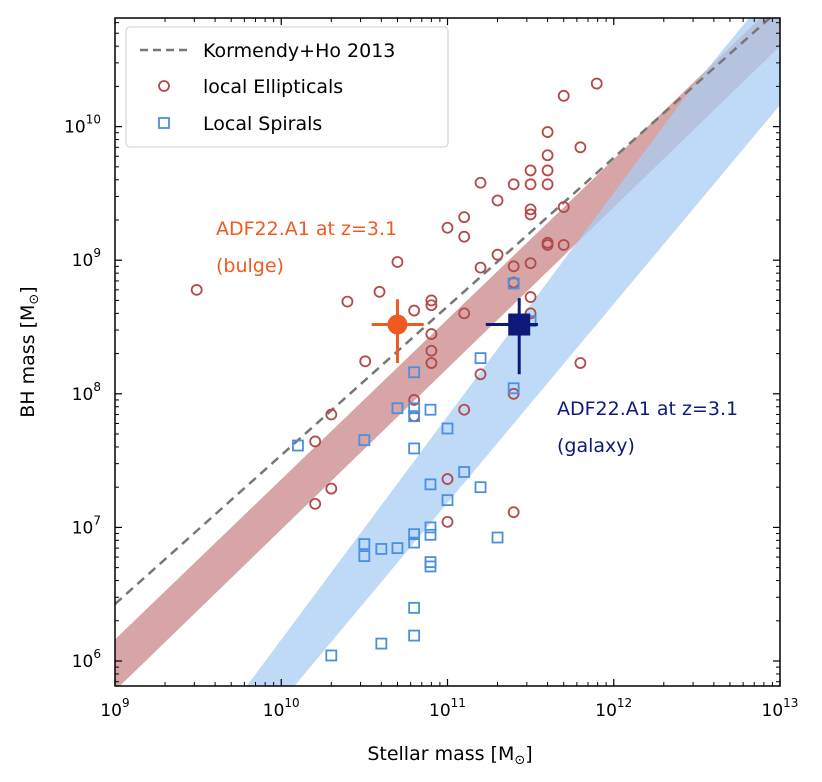  What do you see at coordinates (299, 51) in the screenshot?
I see `legend-label-kh: Kormendy+Ho 2013` at bounding box center [299, 51].